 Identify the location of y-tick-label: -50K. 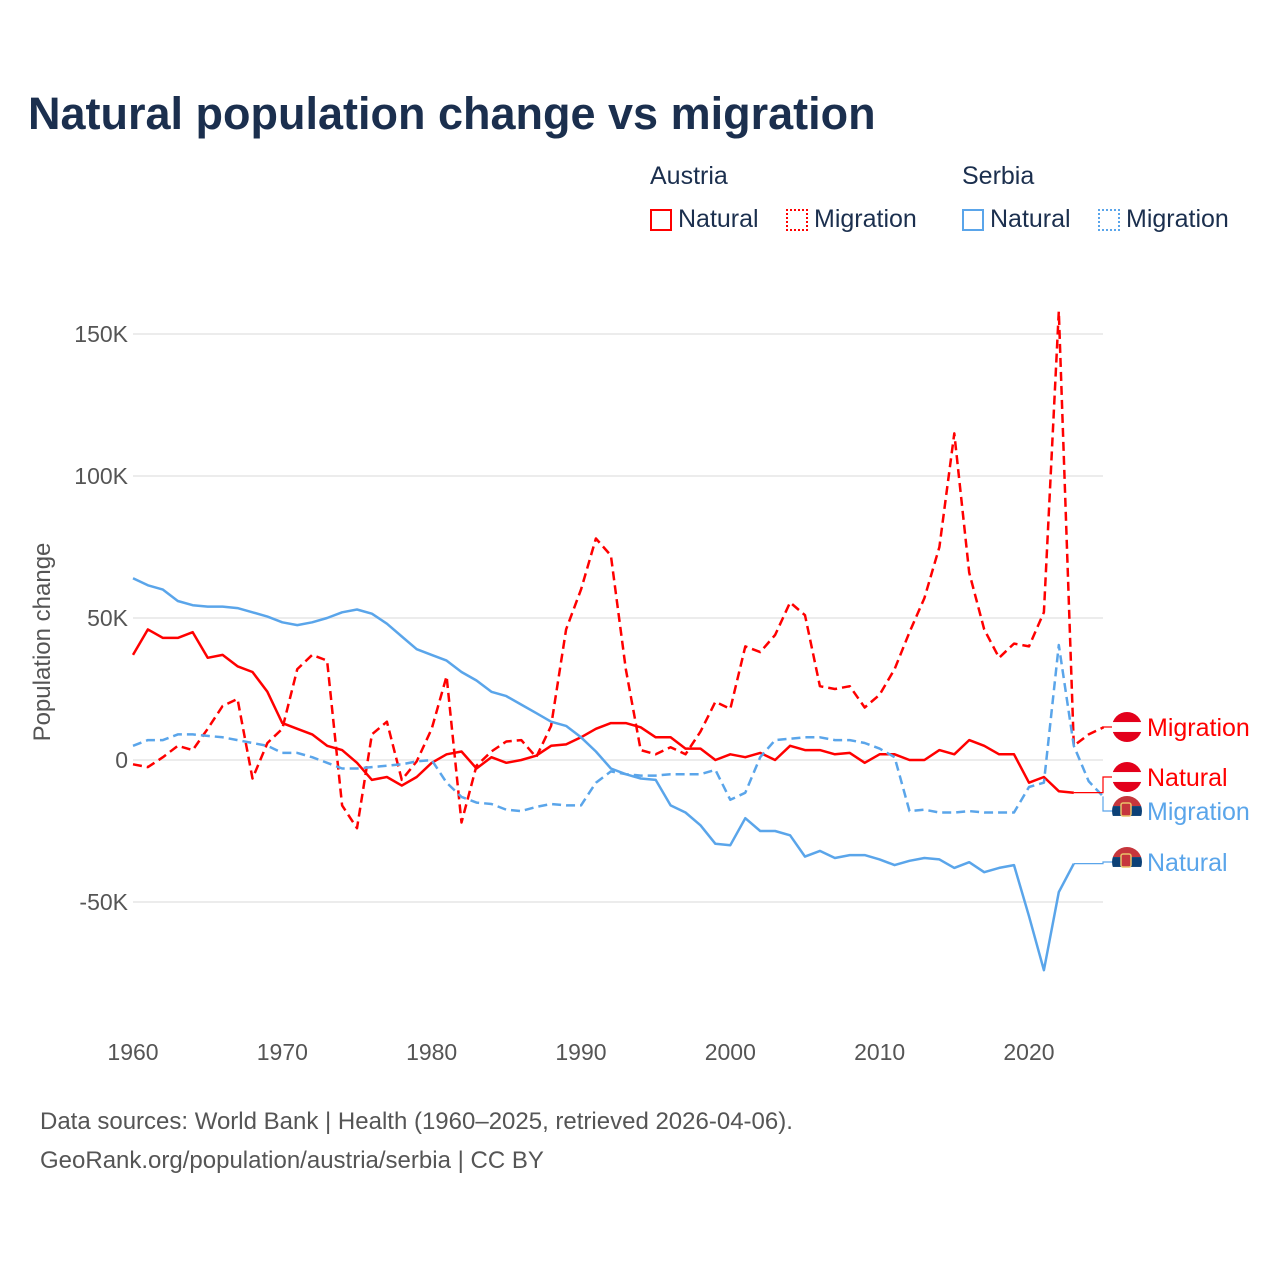
(103, 902).